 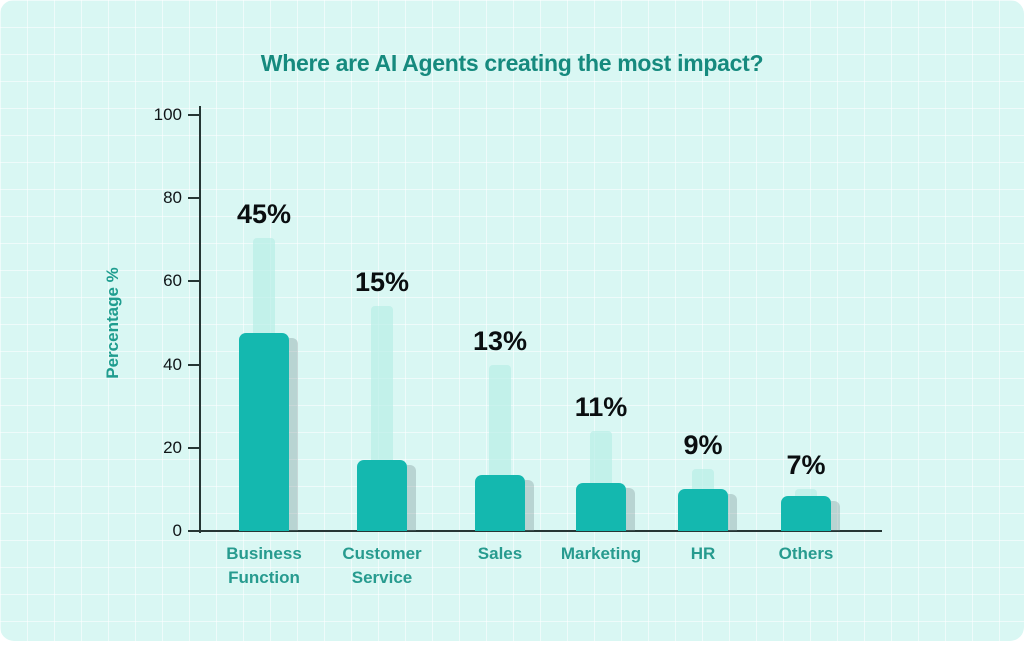 I want to click on y-axis-title: Percentage %, so click(x=112, y=323).